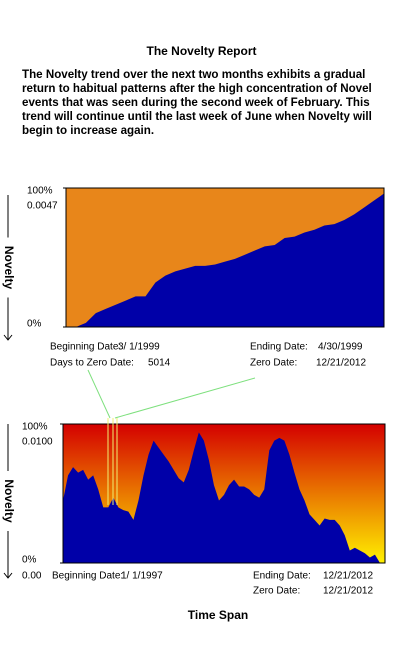  Describe the element at coordinates (139, 347) in the screenshot. I see `info-value: 3/ 1/1999` at that location.